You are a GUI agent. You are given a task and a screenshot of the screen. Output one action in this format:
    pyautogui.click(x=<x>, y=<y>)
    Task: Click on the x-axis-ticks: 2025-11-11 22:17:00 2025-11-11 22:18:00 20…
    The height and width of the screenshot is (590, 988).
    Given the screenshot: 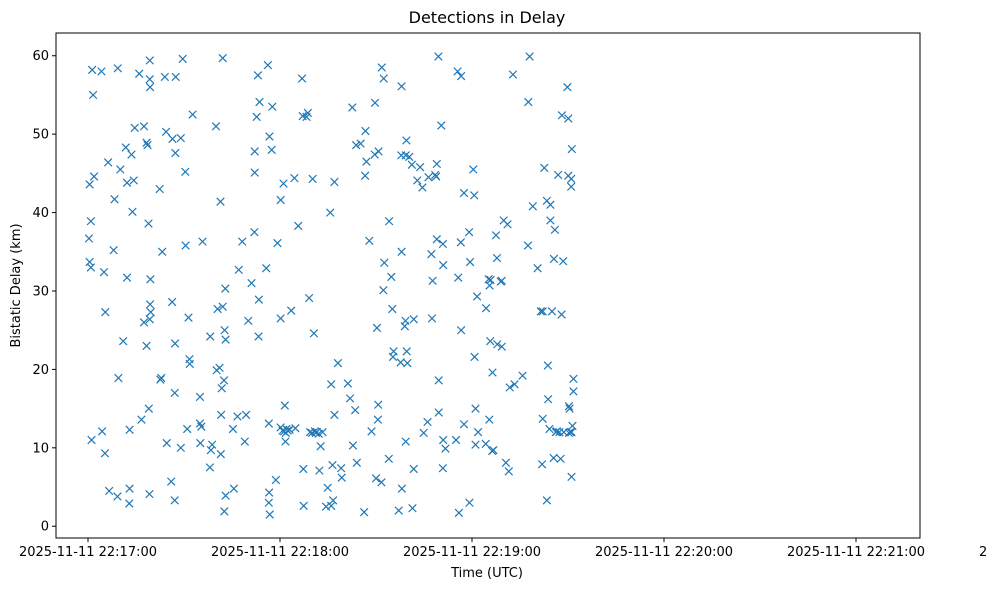 What is the action you would take?
    pyautogui.click(x=503, y=549)
    